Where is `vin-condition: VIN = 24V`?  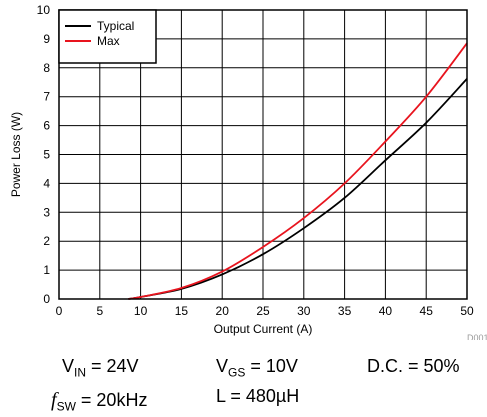
vin-condition: VIN = 24V is located at coordinates (100, 368).